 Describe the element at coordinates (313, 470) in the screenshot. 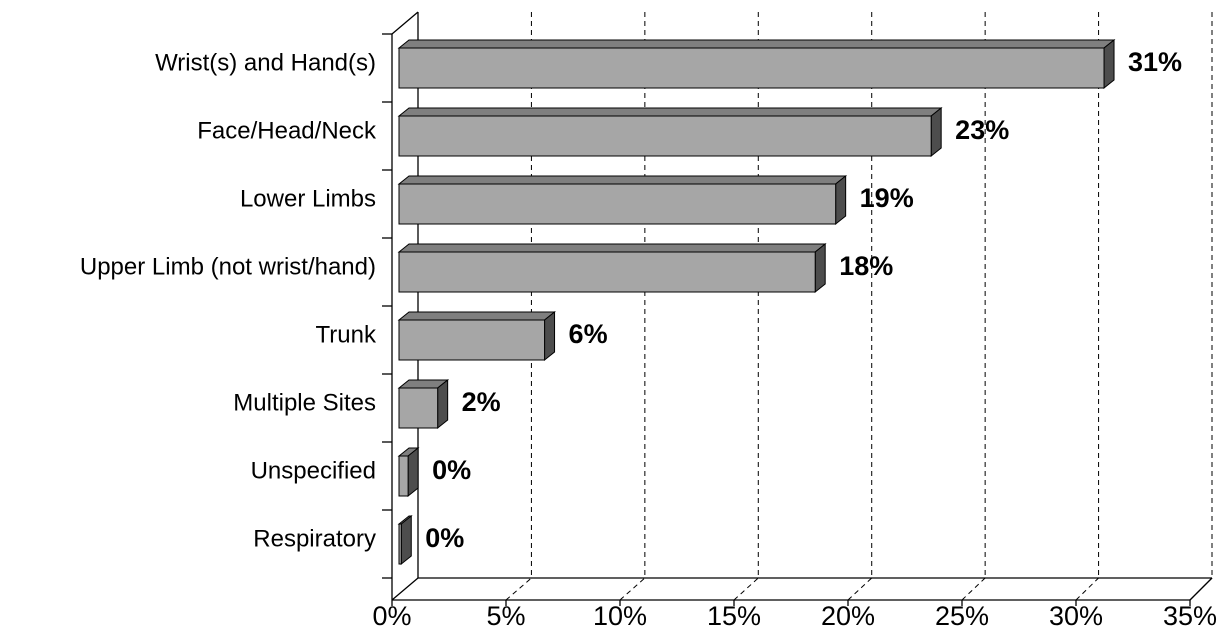

I see `y-tick-label: Unspecified` at that location.